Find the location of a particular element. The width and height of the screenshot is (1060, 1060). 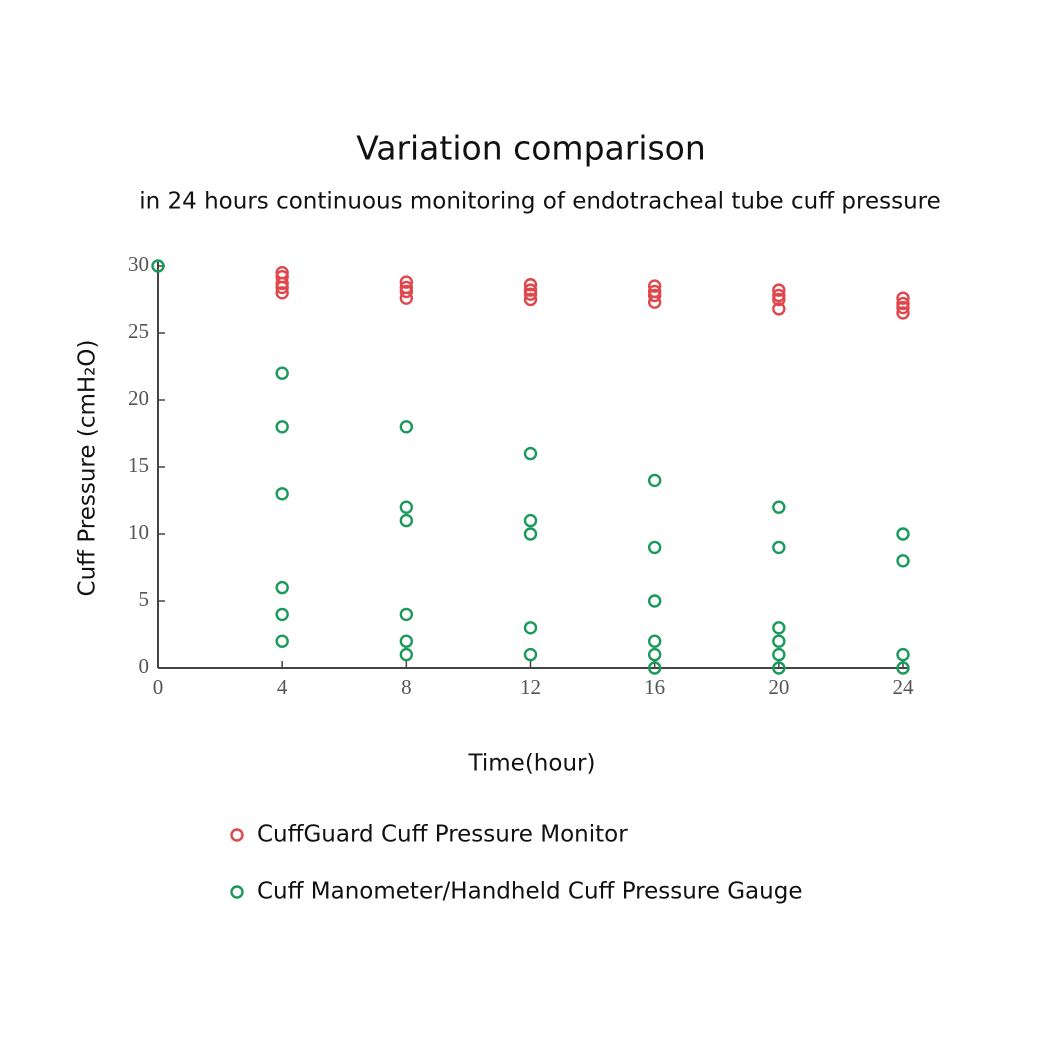

y-tick-label: 25 is located at coordinates (138, 331).